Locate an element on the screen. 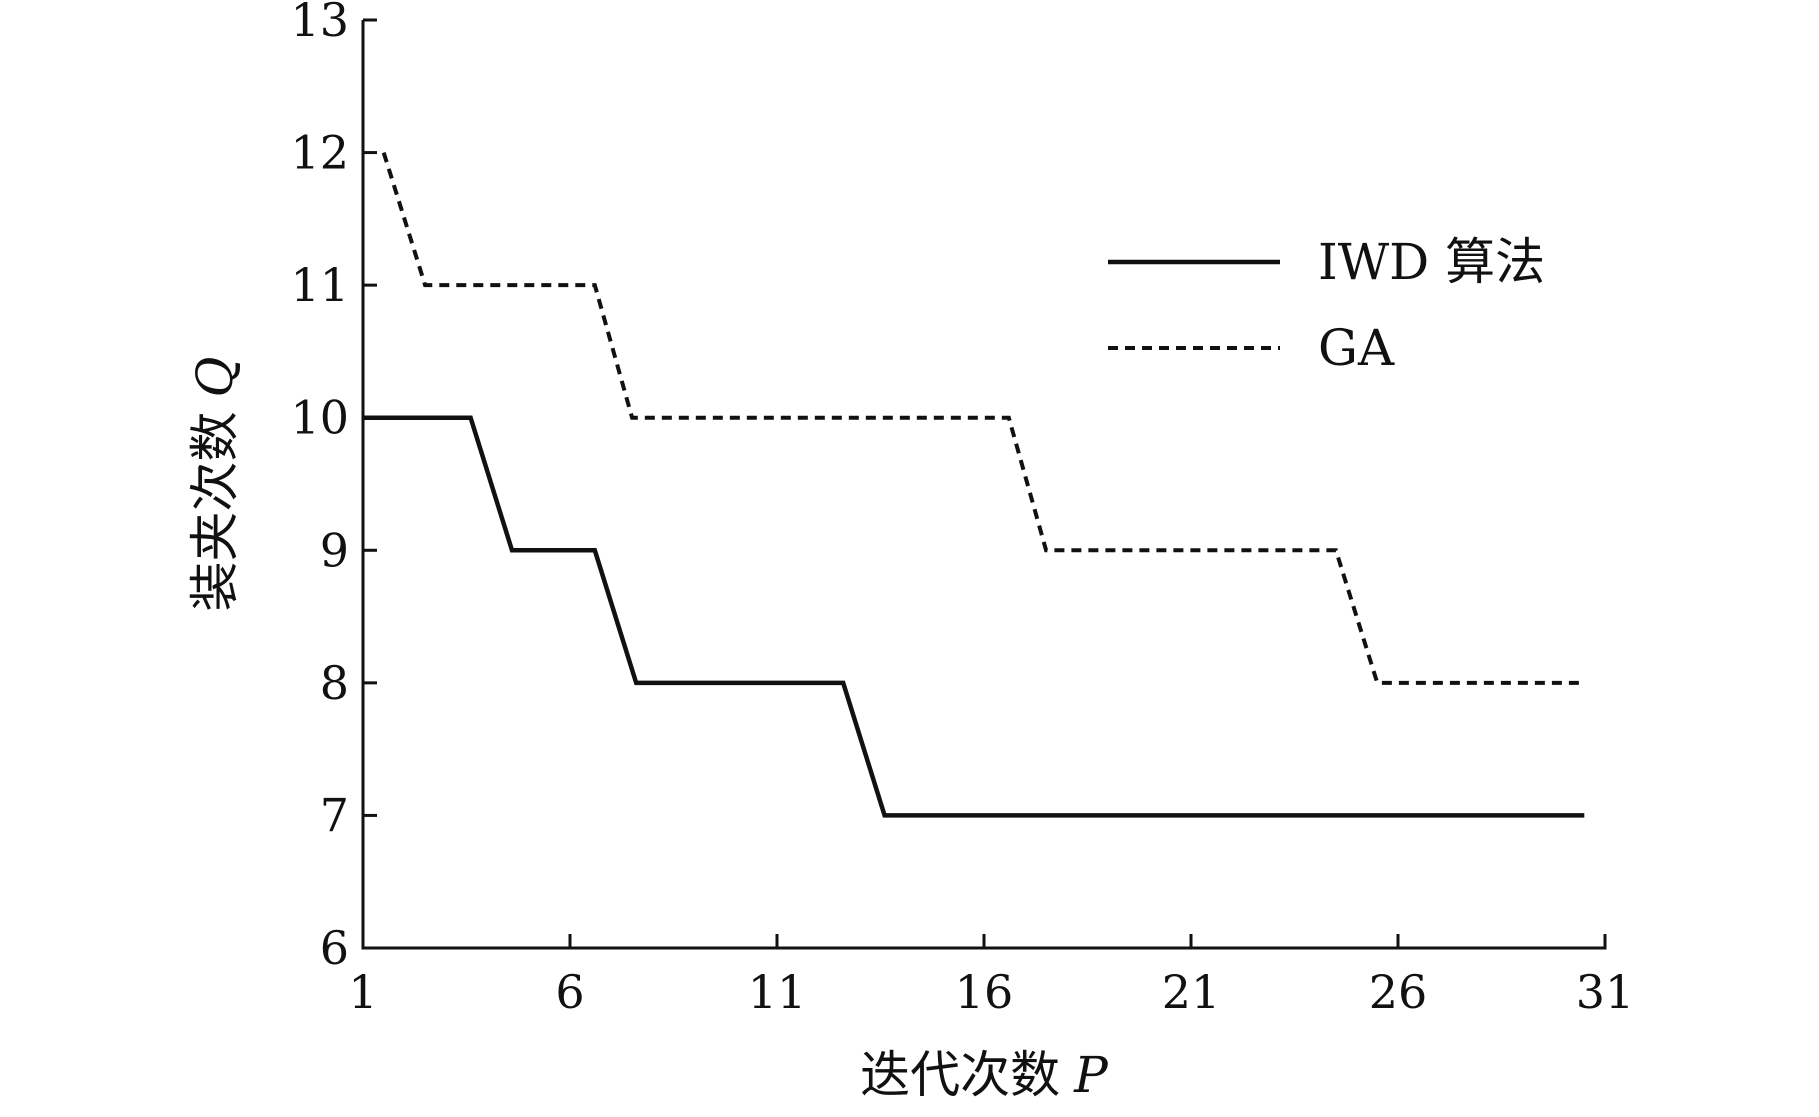 This screenshot has width=1819, height=1117. y-tick-label: 8 is located at coordinates (334, 683).